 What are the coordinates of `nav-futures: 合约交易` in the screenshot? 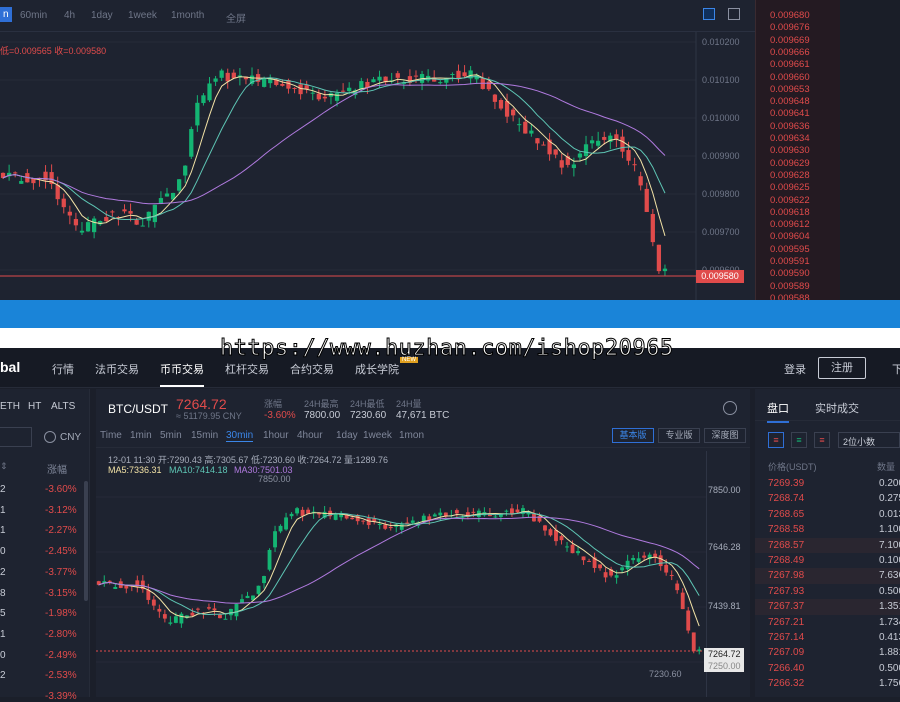 It's located at (312, 370).